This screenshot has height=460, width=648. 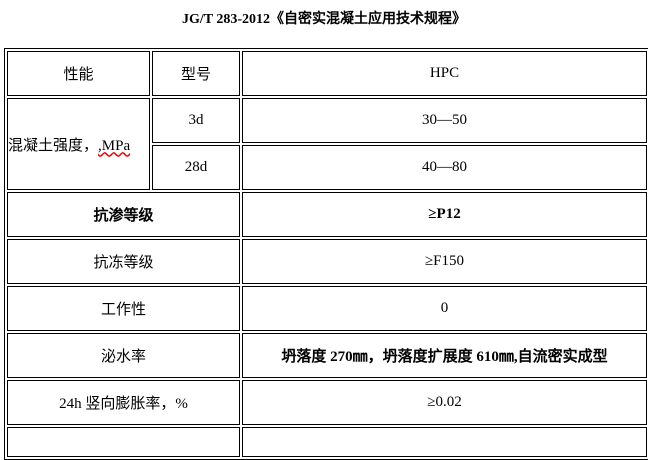 I want to click on row-property: 工作性, so click(x=123, y=308).